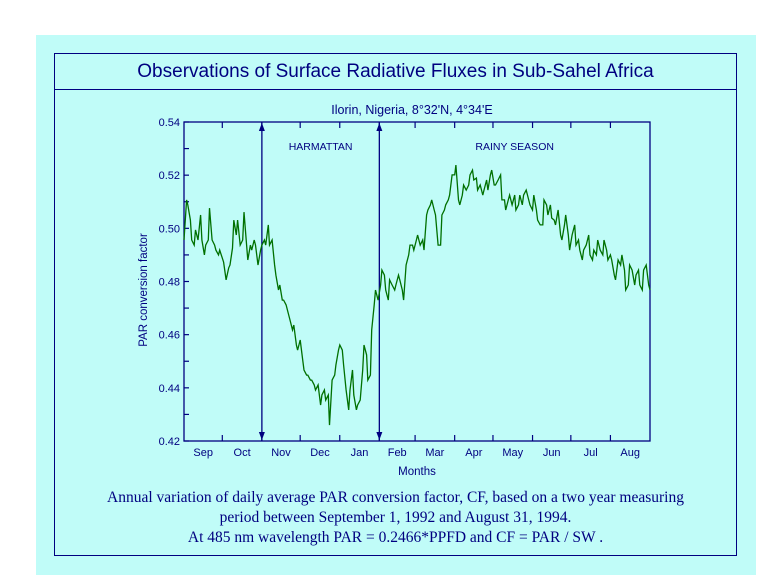  Describe the element at coordinates (434, 453) in the screenshot. I see `x-tick-label: Mar` at that location.